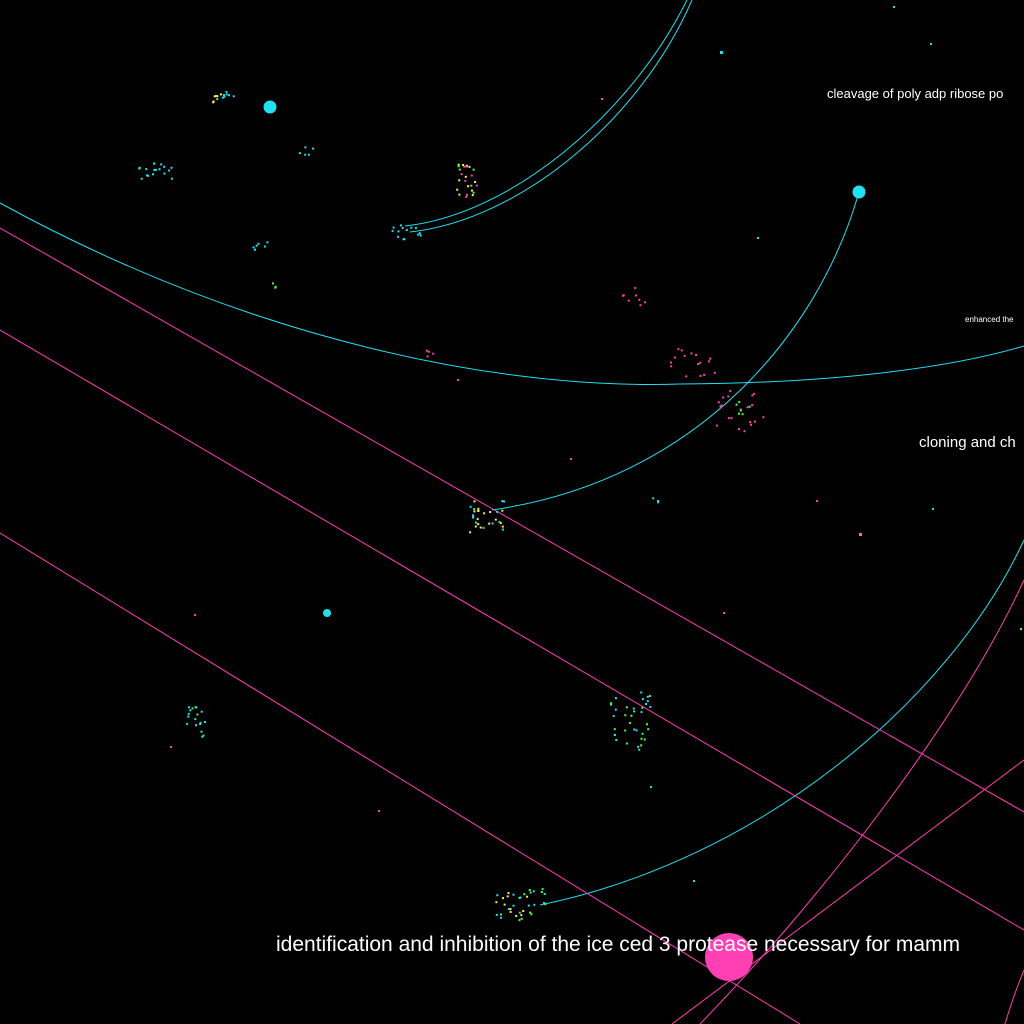 The height and width of the screenshot is (1024, 1024). What do you see at coordinates (989, 319) in the screenshot?
I see `label-enhanced: enhanced the` at bounding box center [989, 319].